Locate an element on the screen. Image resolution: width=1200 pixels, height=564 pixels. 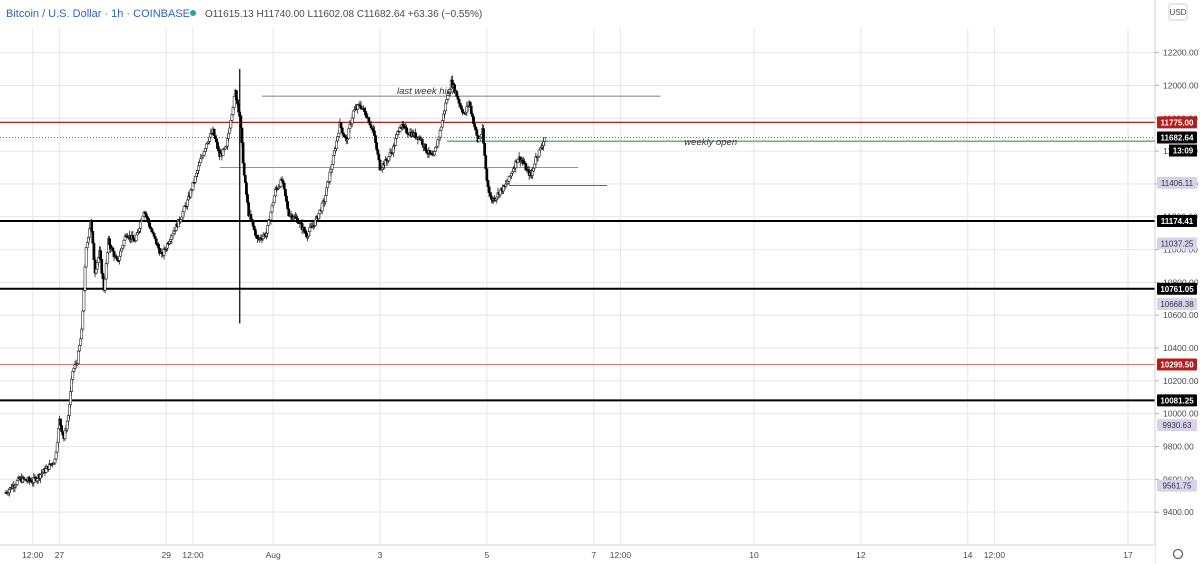
symbol-title: Bitcoin / U.S. Dollar · 1h · COINBASE is located at coordinates (98, 14).